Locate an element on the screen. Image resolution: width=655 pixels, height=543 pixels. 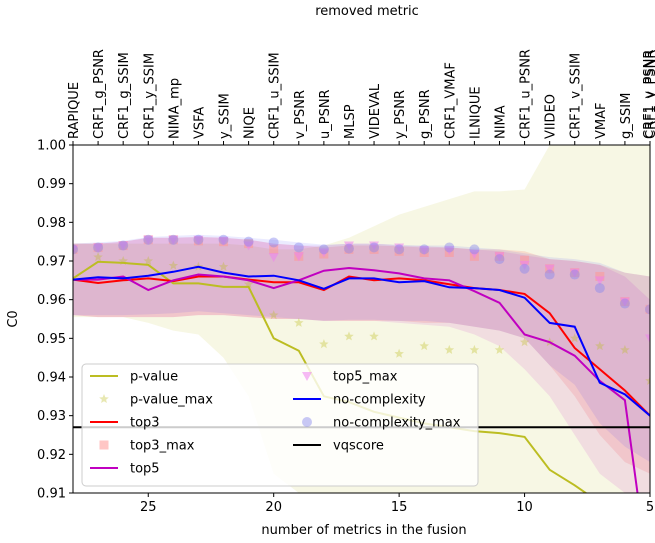
top-tick-label: y_PSNR is located at coordinates (400, 114).